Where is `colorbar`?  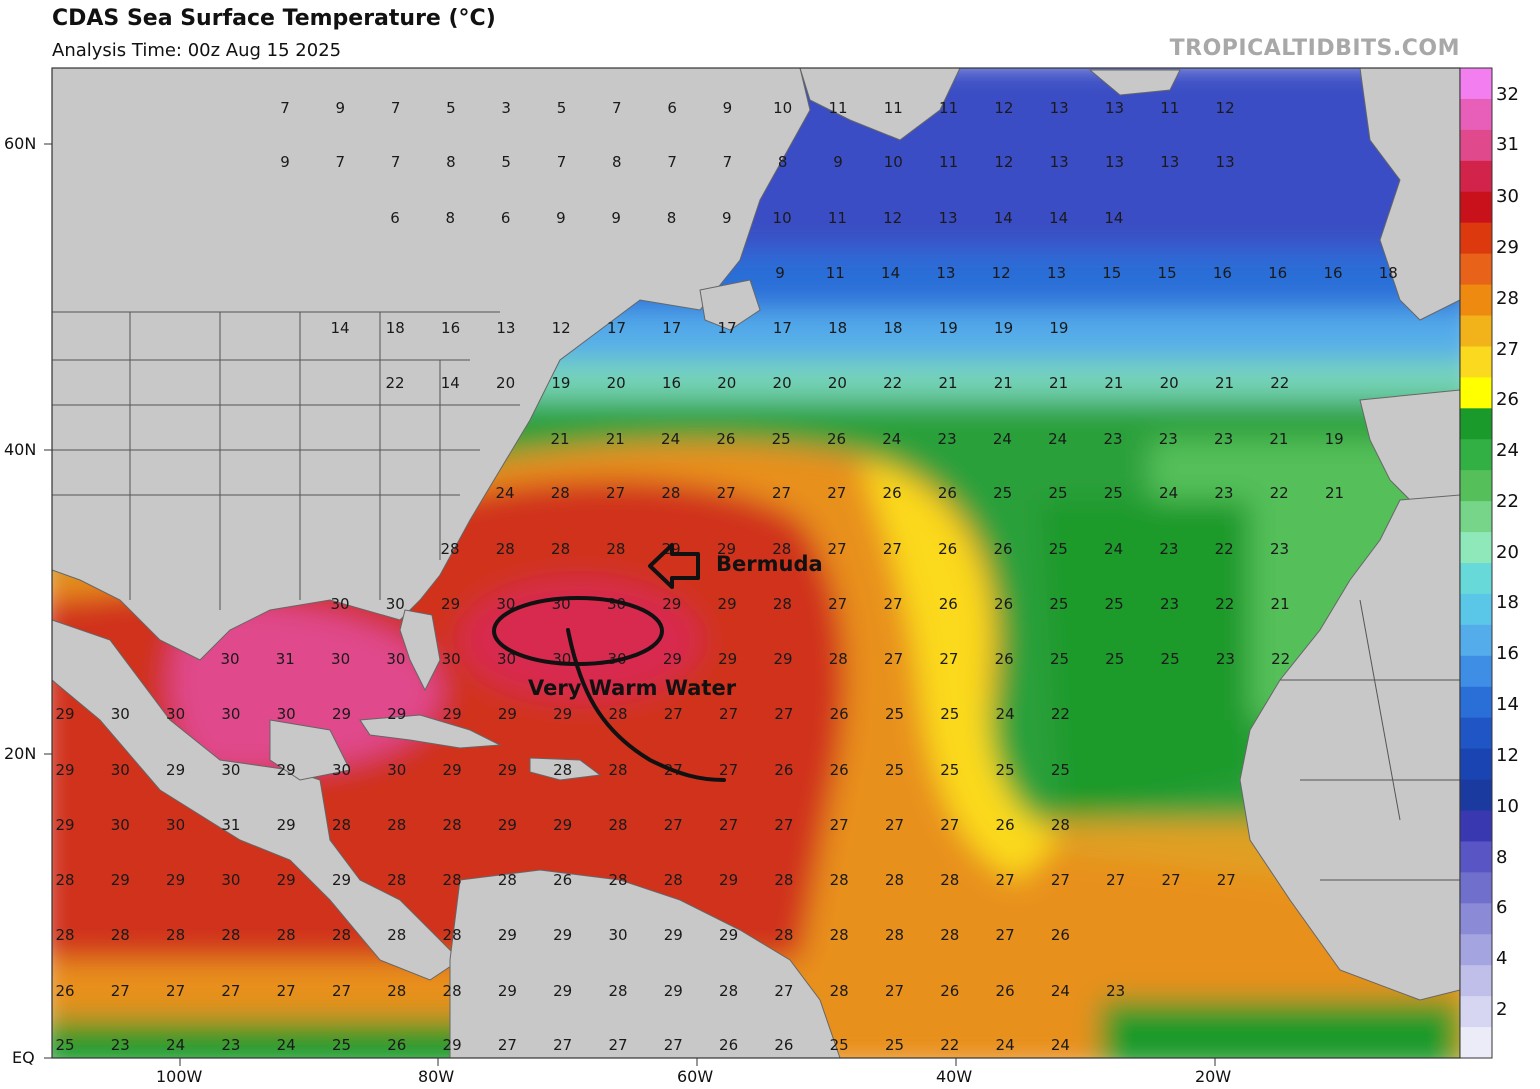
colorbar is located at coordinates (1476, 563).